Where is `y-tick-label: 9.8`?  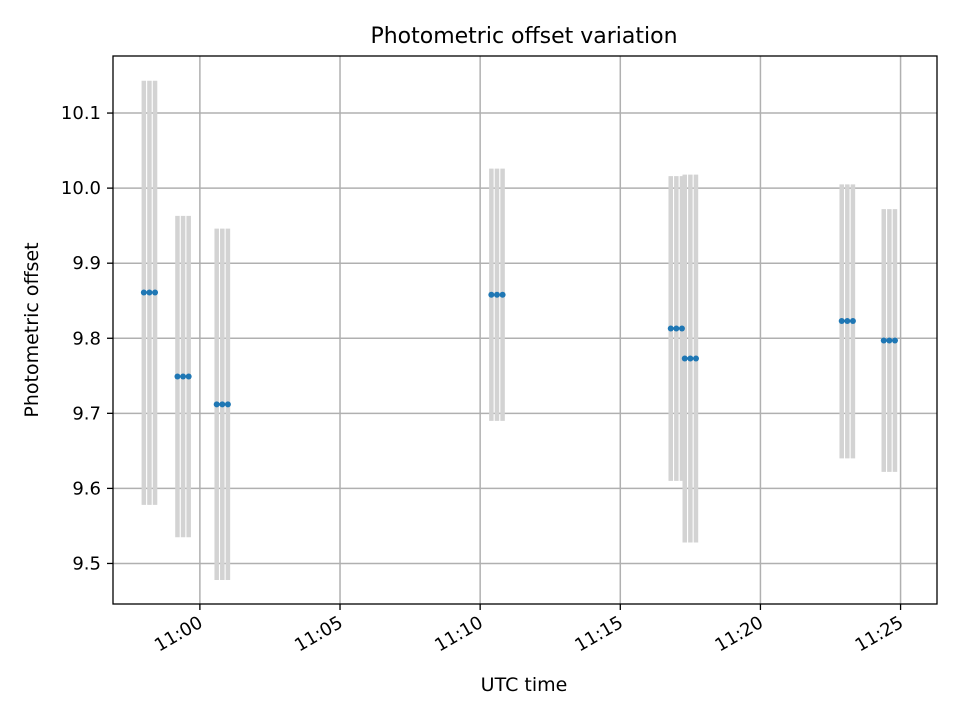 y-tick-label: 9.8 is located at coordinates (86, 338).